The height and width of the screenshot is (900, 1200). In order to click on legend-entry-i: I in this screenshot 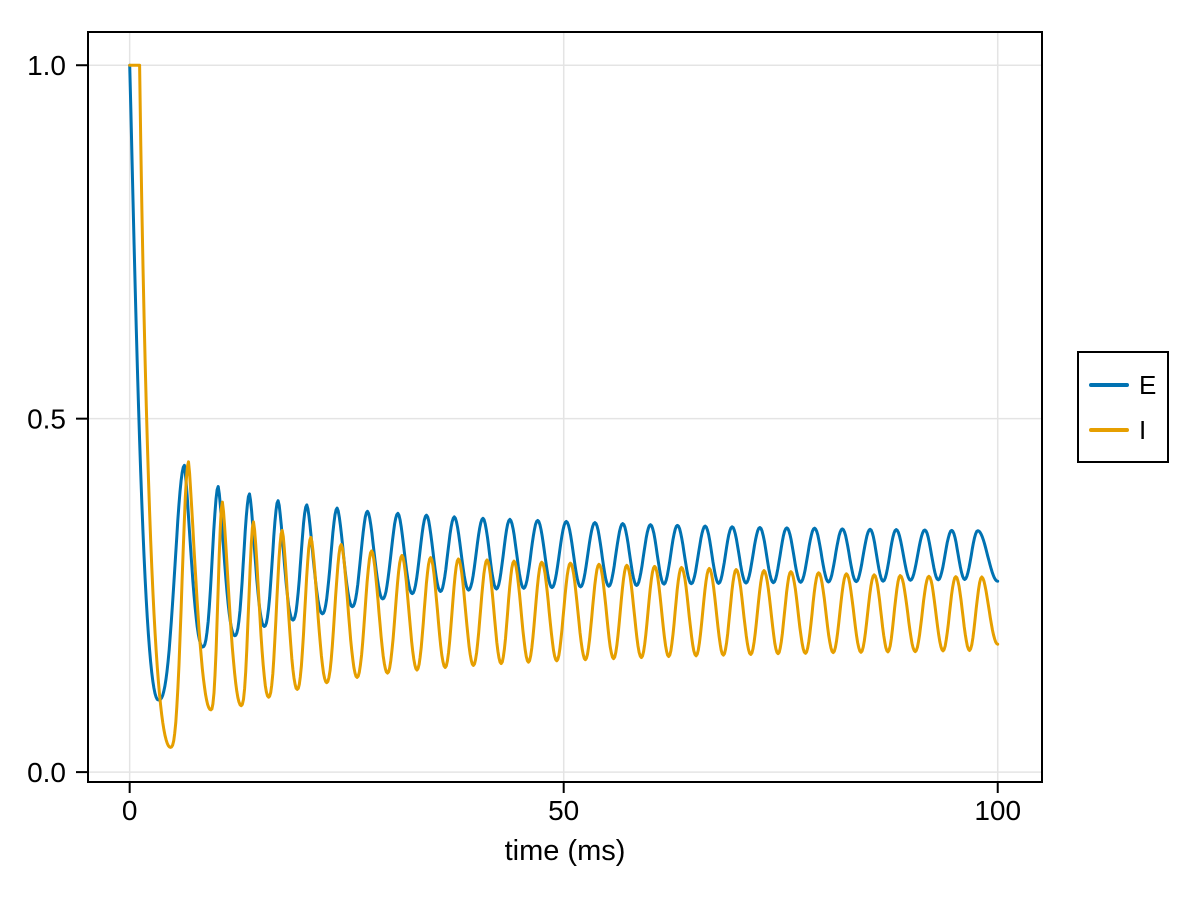, I will do `click(1123, 430)`.